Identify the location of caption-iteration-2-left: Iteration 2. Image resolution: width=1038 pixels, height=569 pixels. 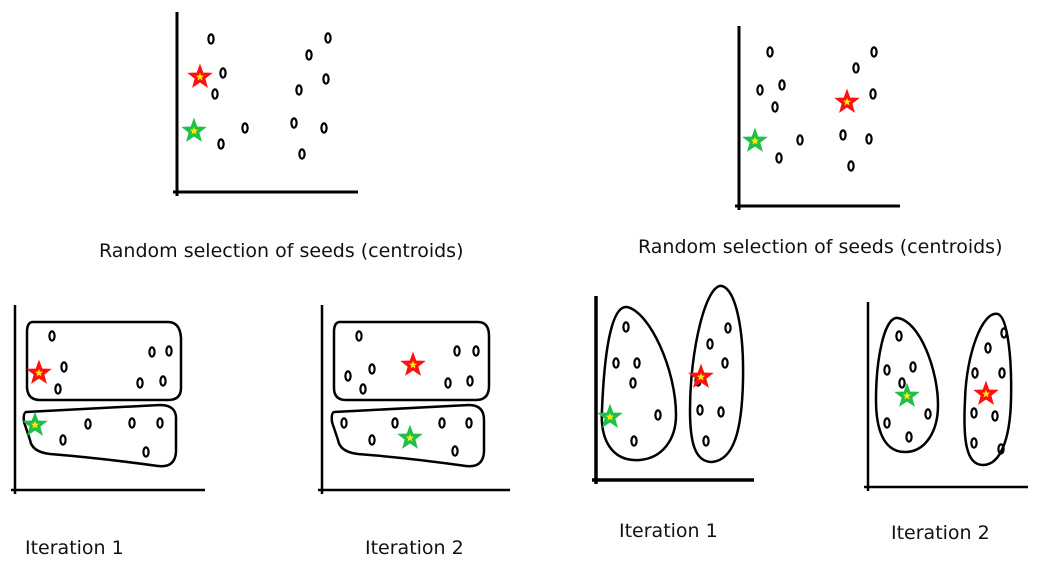
(414, 548).